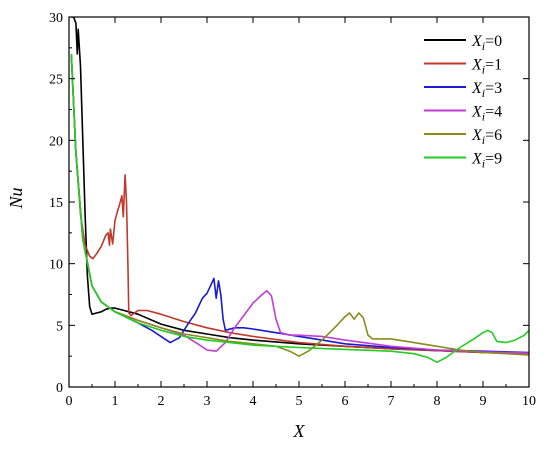 The width and height of the screenshot is (550, 449). I want to click on legend-label-5: Xi=9, so click(486, 161).